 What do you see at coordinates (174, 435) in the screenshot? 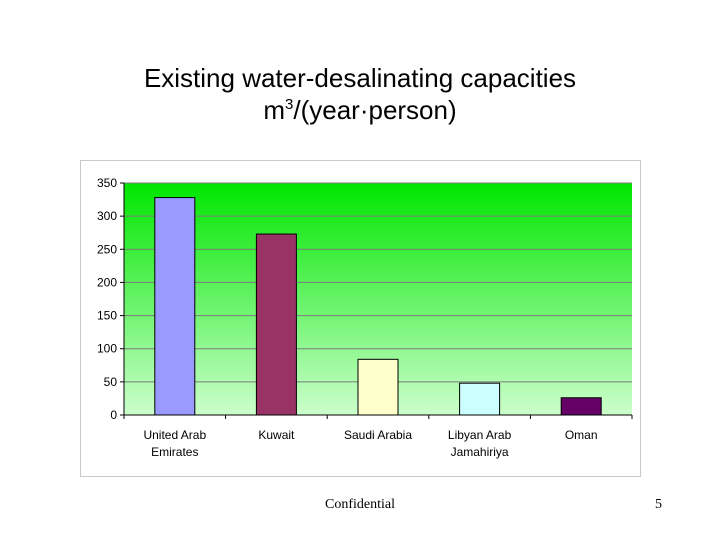
I see `x-category-label: United Arab` at bounding box center [174, 435].